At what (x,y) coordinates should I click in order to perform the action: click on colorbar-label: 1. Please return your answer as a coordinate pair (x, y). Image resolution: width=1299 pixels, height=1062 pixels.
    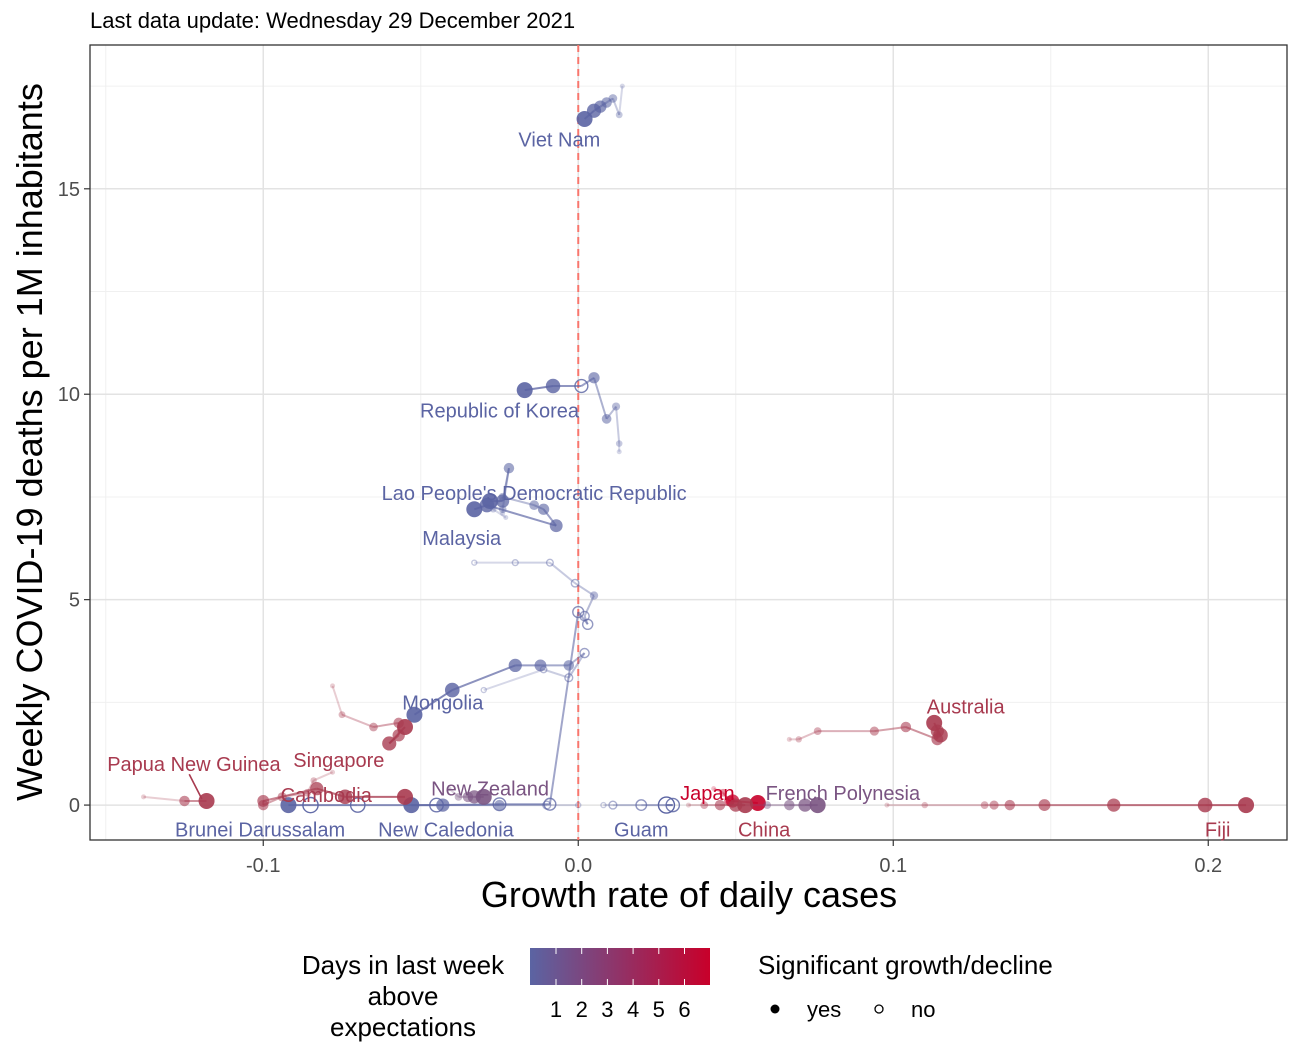
    Looking at the image, I should click on (556, 1009).